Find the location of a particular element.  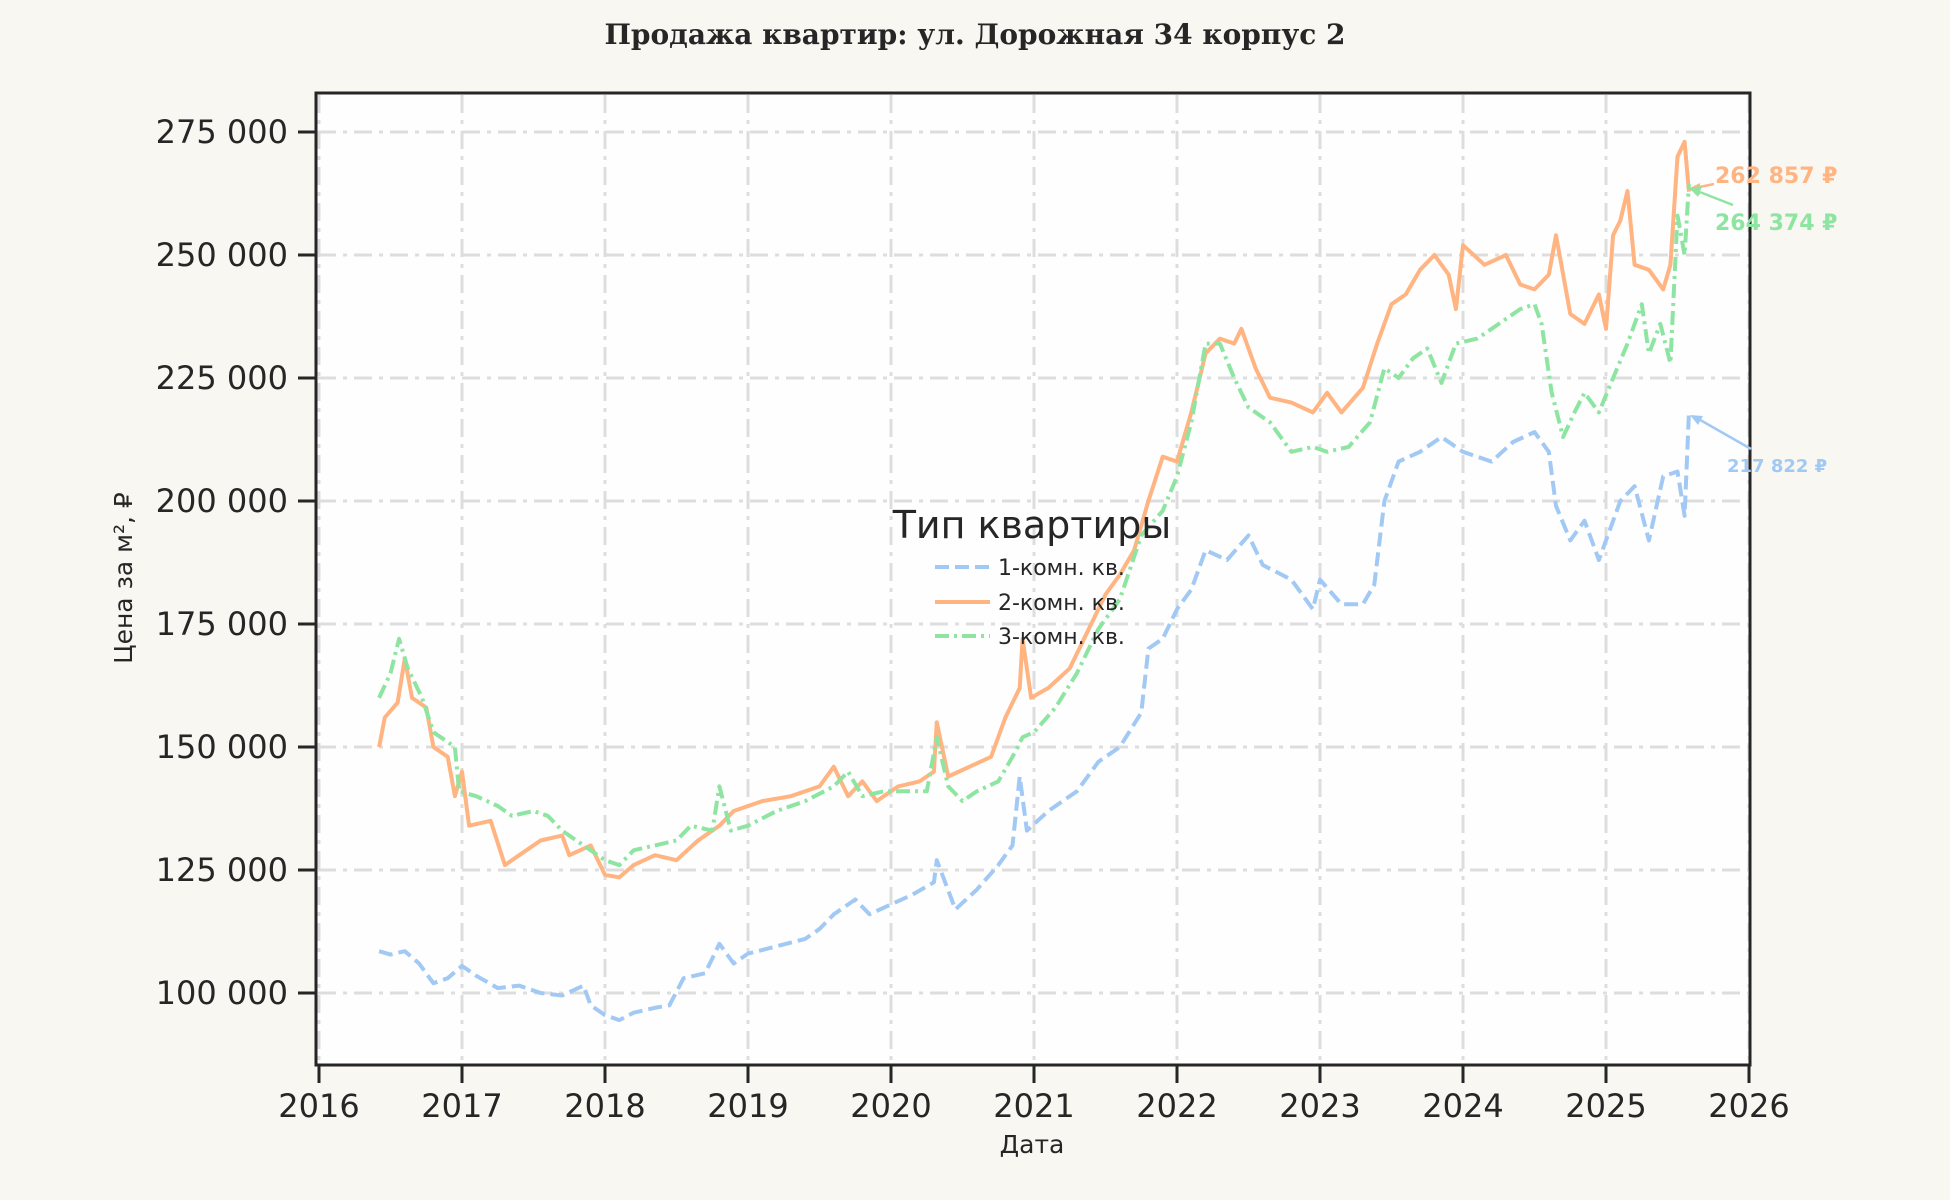

annotation-3room: 264 374 ₽ is located at coordinates (1776, 223).